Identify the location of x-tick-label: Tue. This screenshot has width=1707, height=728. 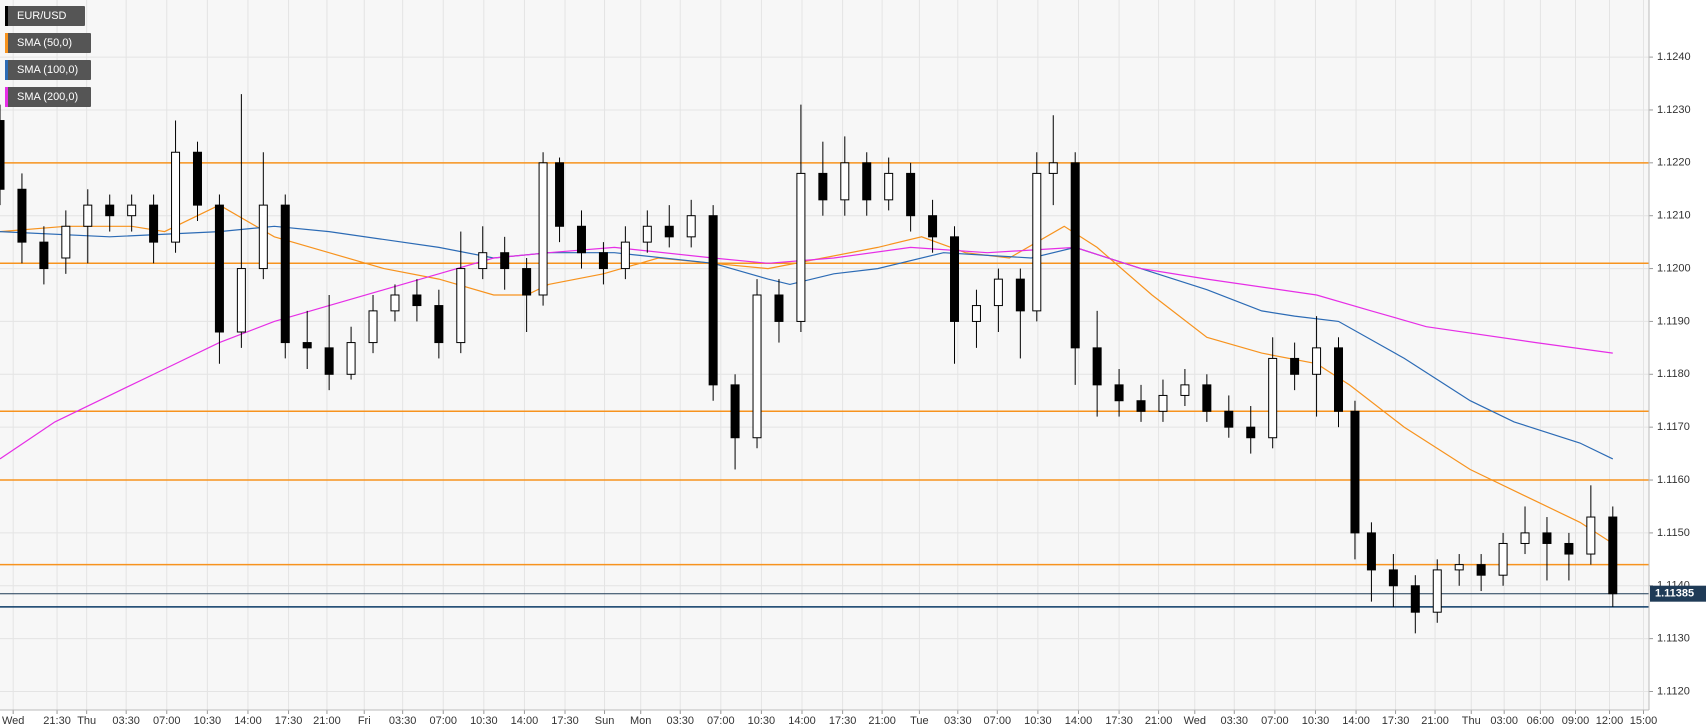
(919, 721).